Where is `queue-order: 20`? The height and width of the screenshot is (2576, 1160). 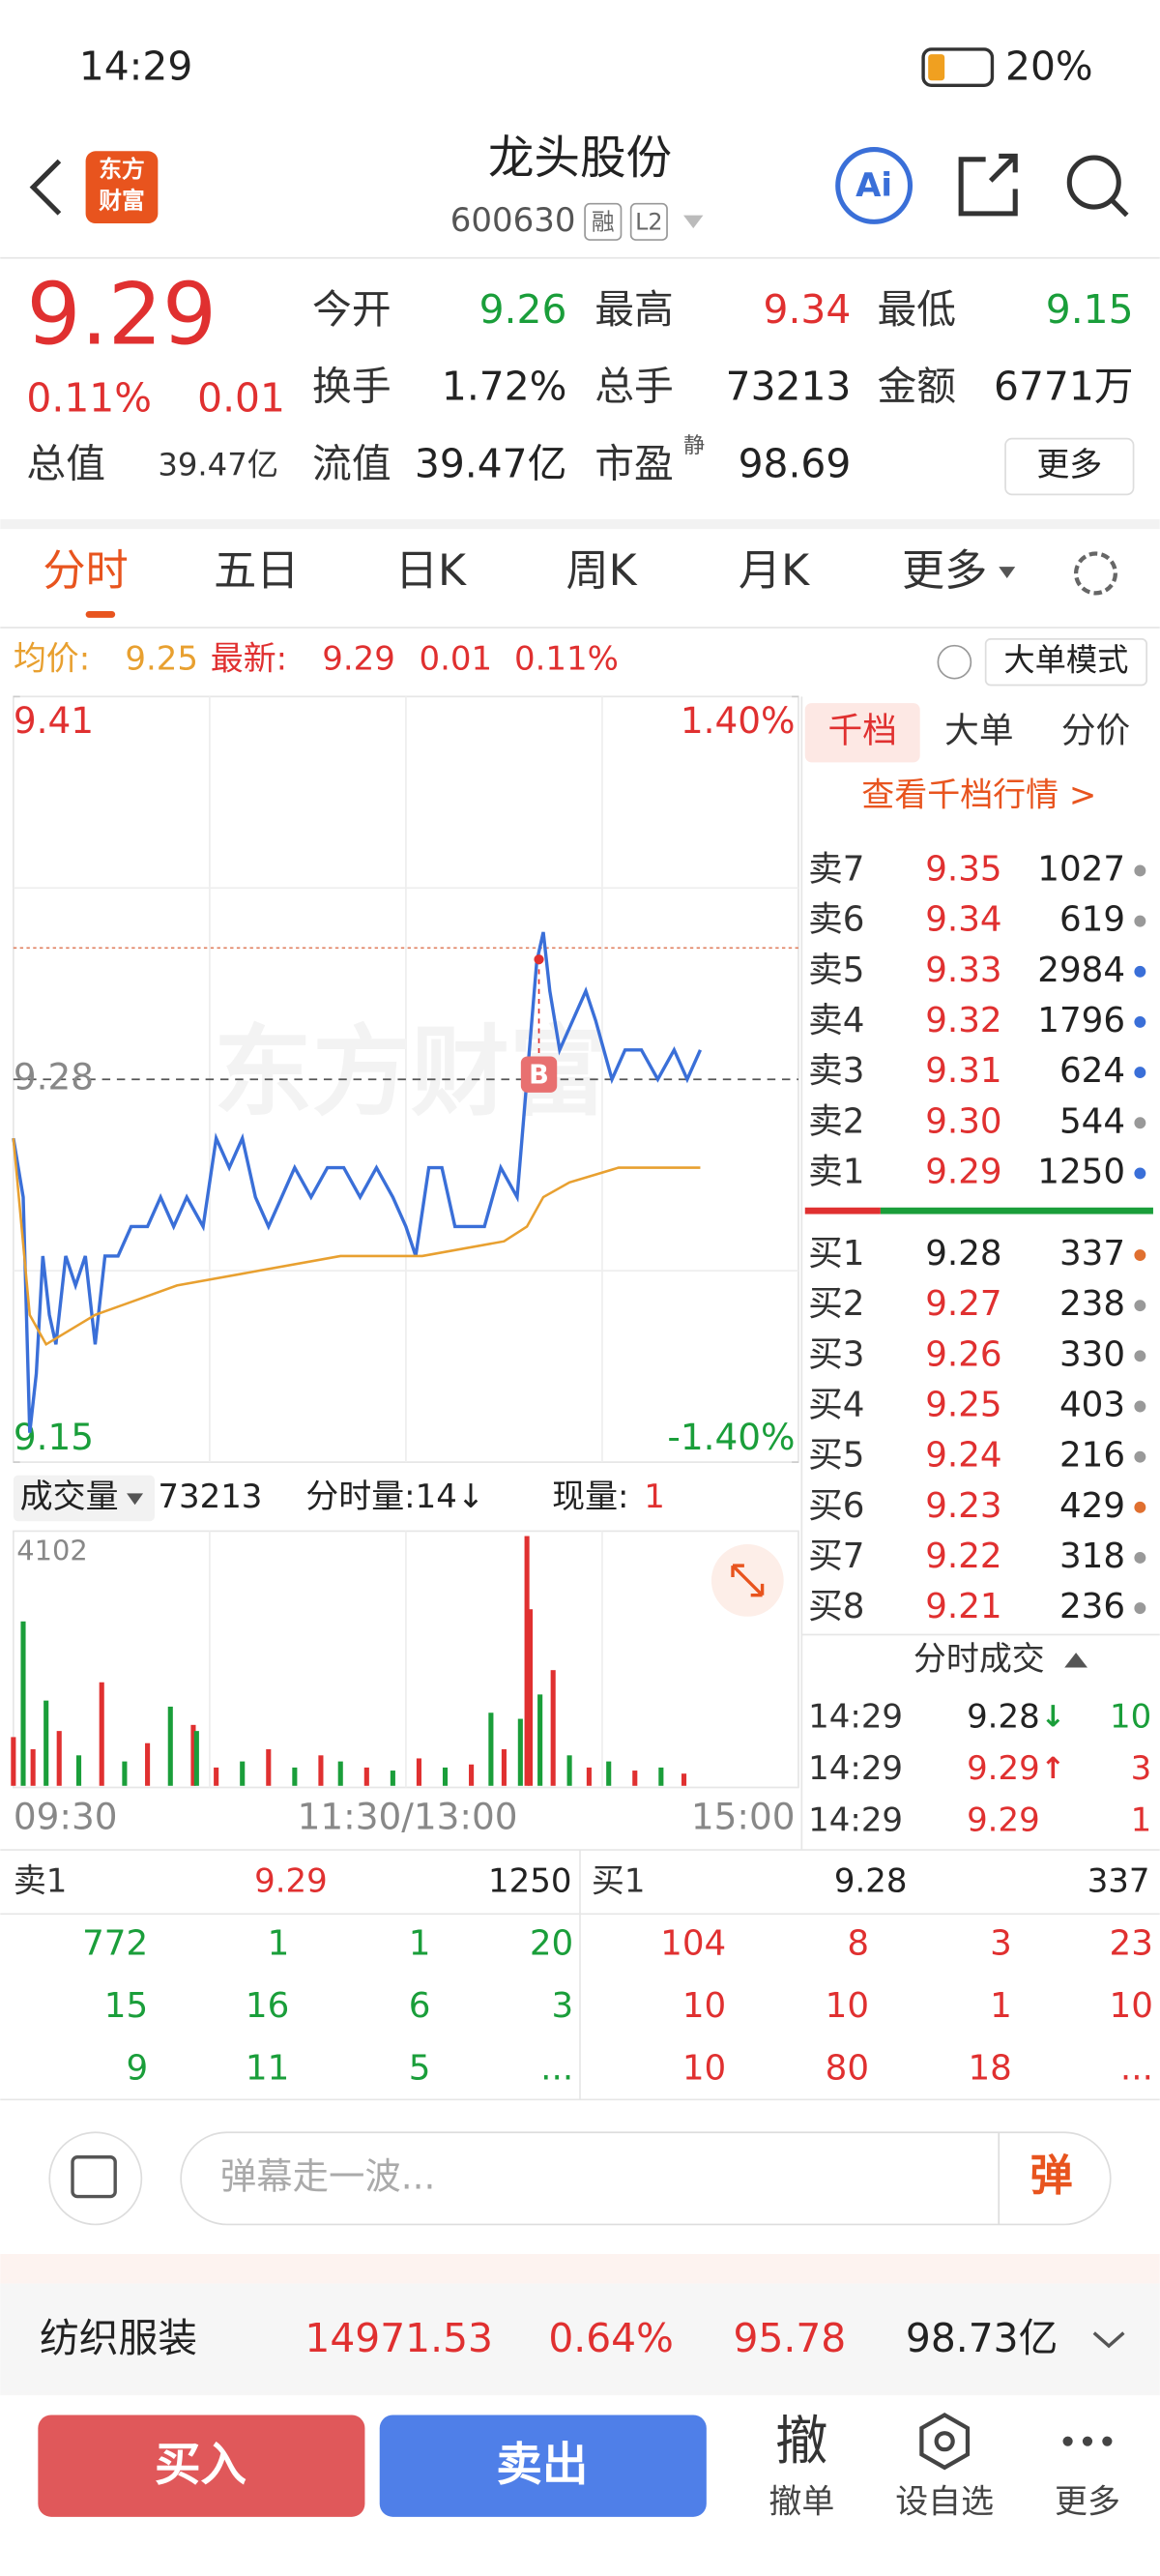 queue-order: 20 is located at coordinates (551, 1944).